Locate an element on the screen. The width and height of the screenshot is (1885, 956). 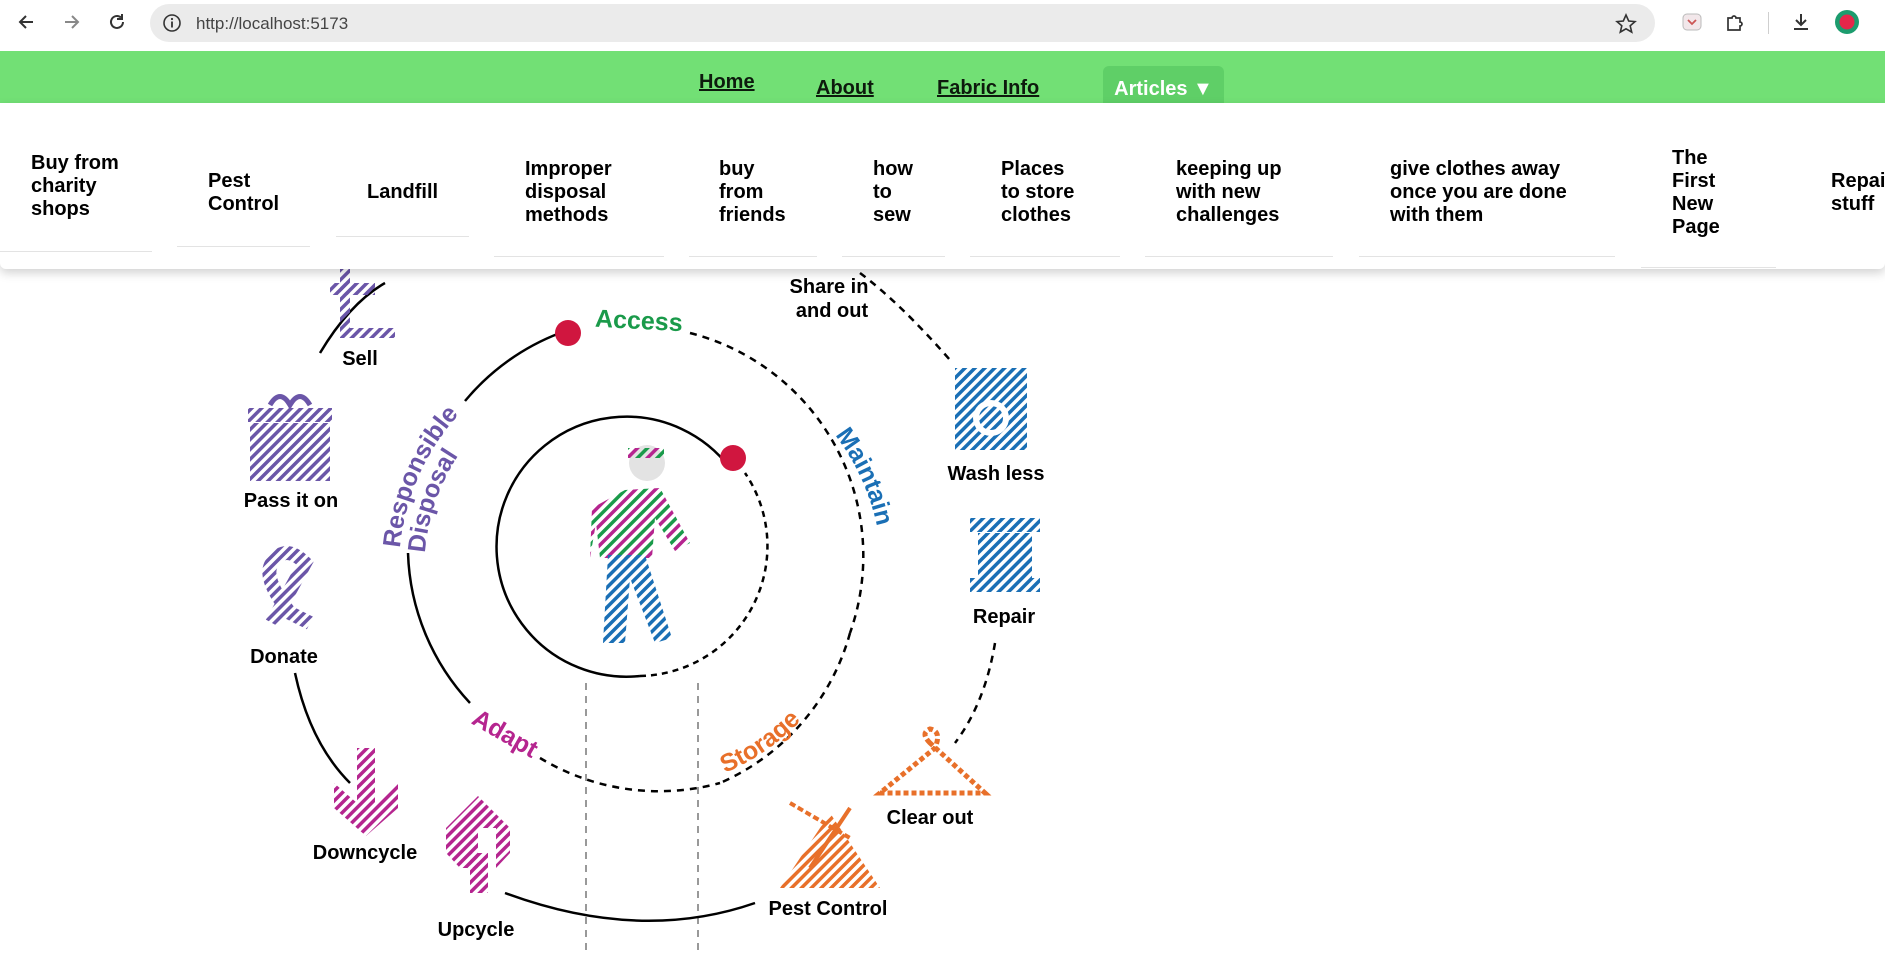
clothes-hanger-icon is located at coordinates (932, 761).